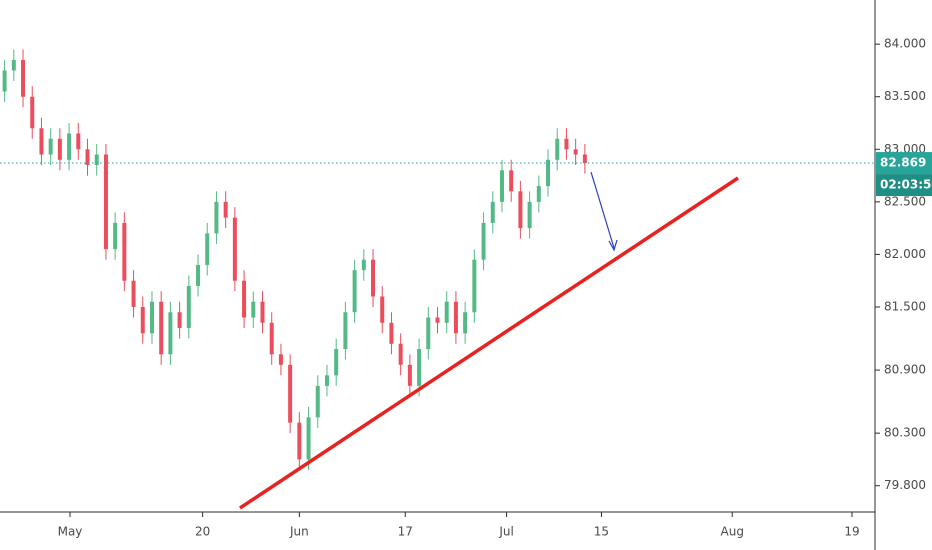 Image resolution: width=932 pixels, height=550 pixels. What do you see at coordinates (405, 532) in the screenshot?
I see `x-tick-label: 17` at bounding box center [405, 532].